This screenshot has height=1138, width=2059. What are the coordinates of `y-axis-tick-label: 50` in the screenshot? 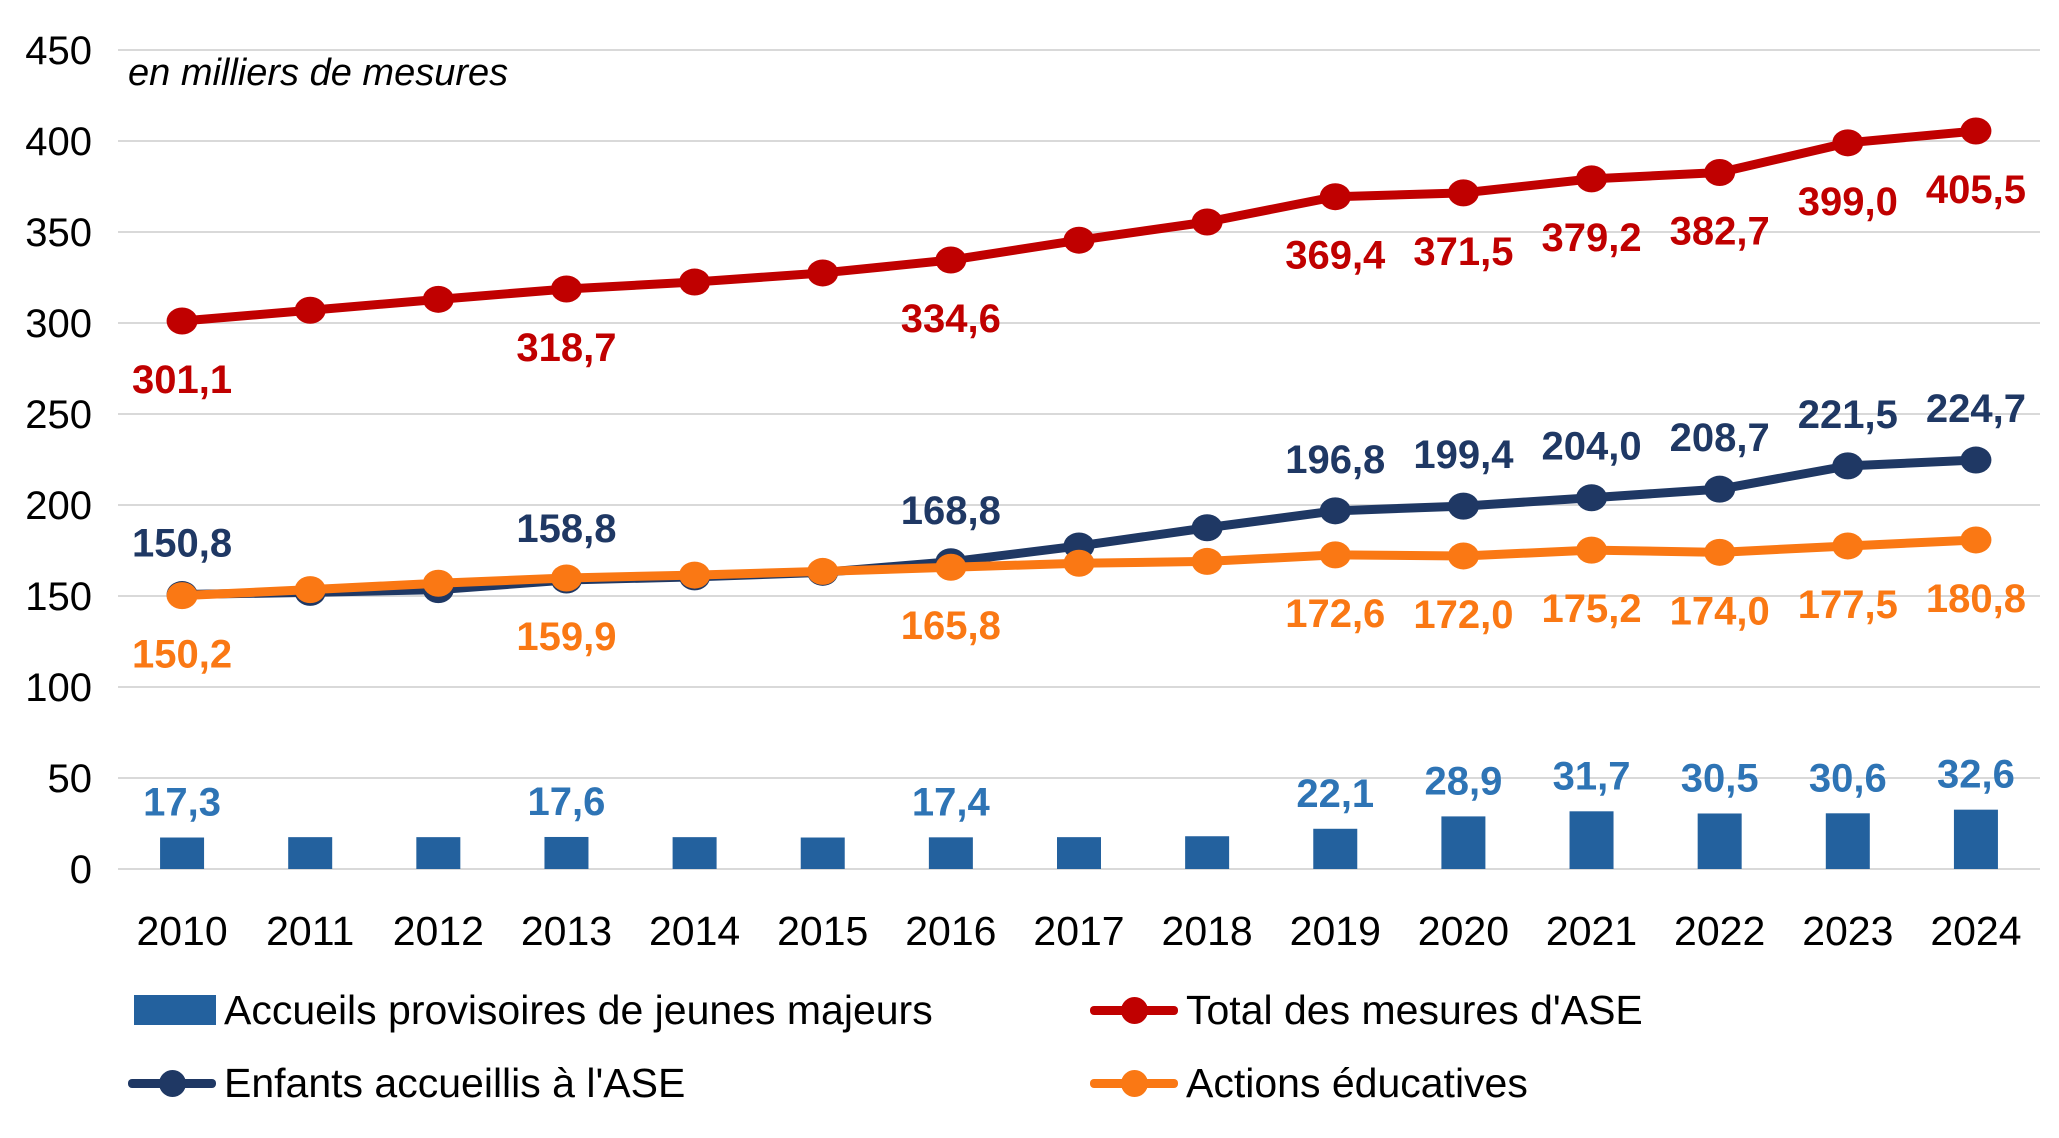 It's located at (70, 779).